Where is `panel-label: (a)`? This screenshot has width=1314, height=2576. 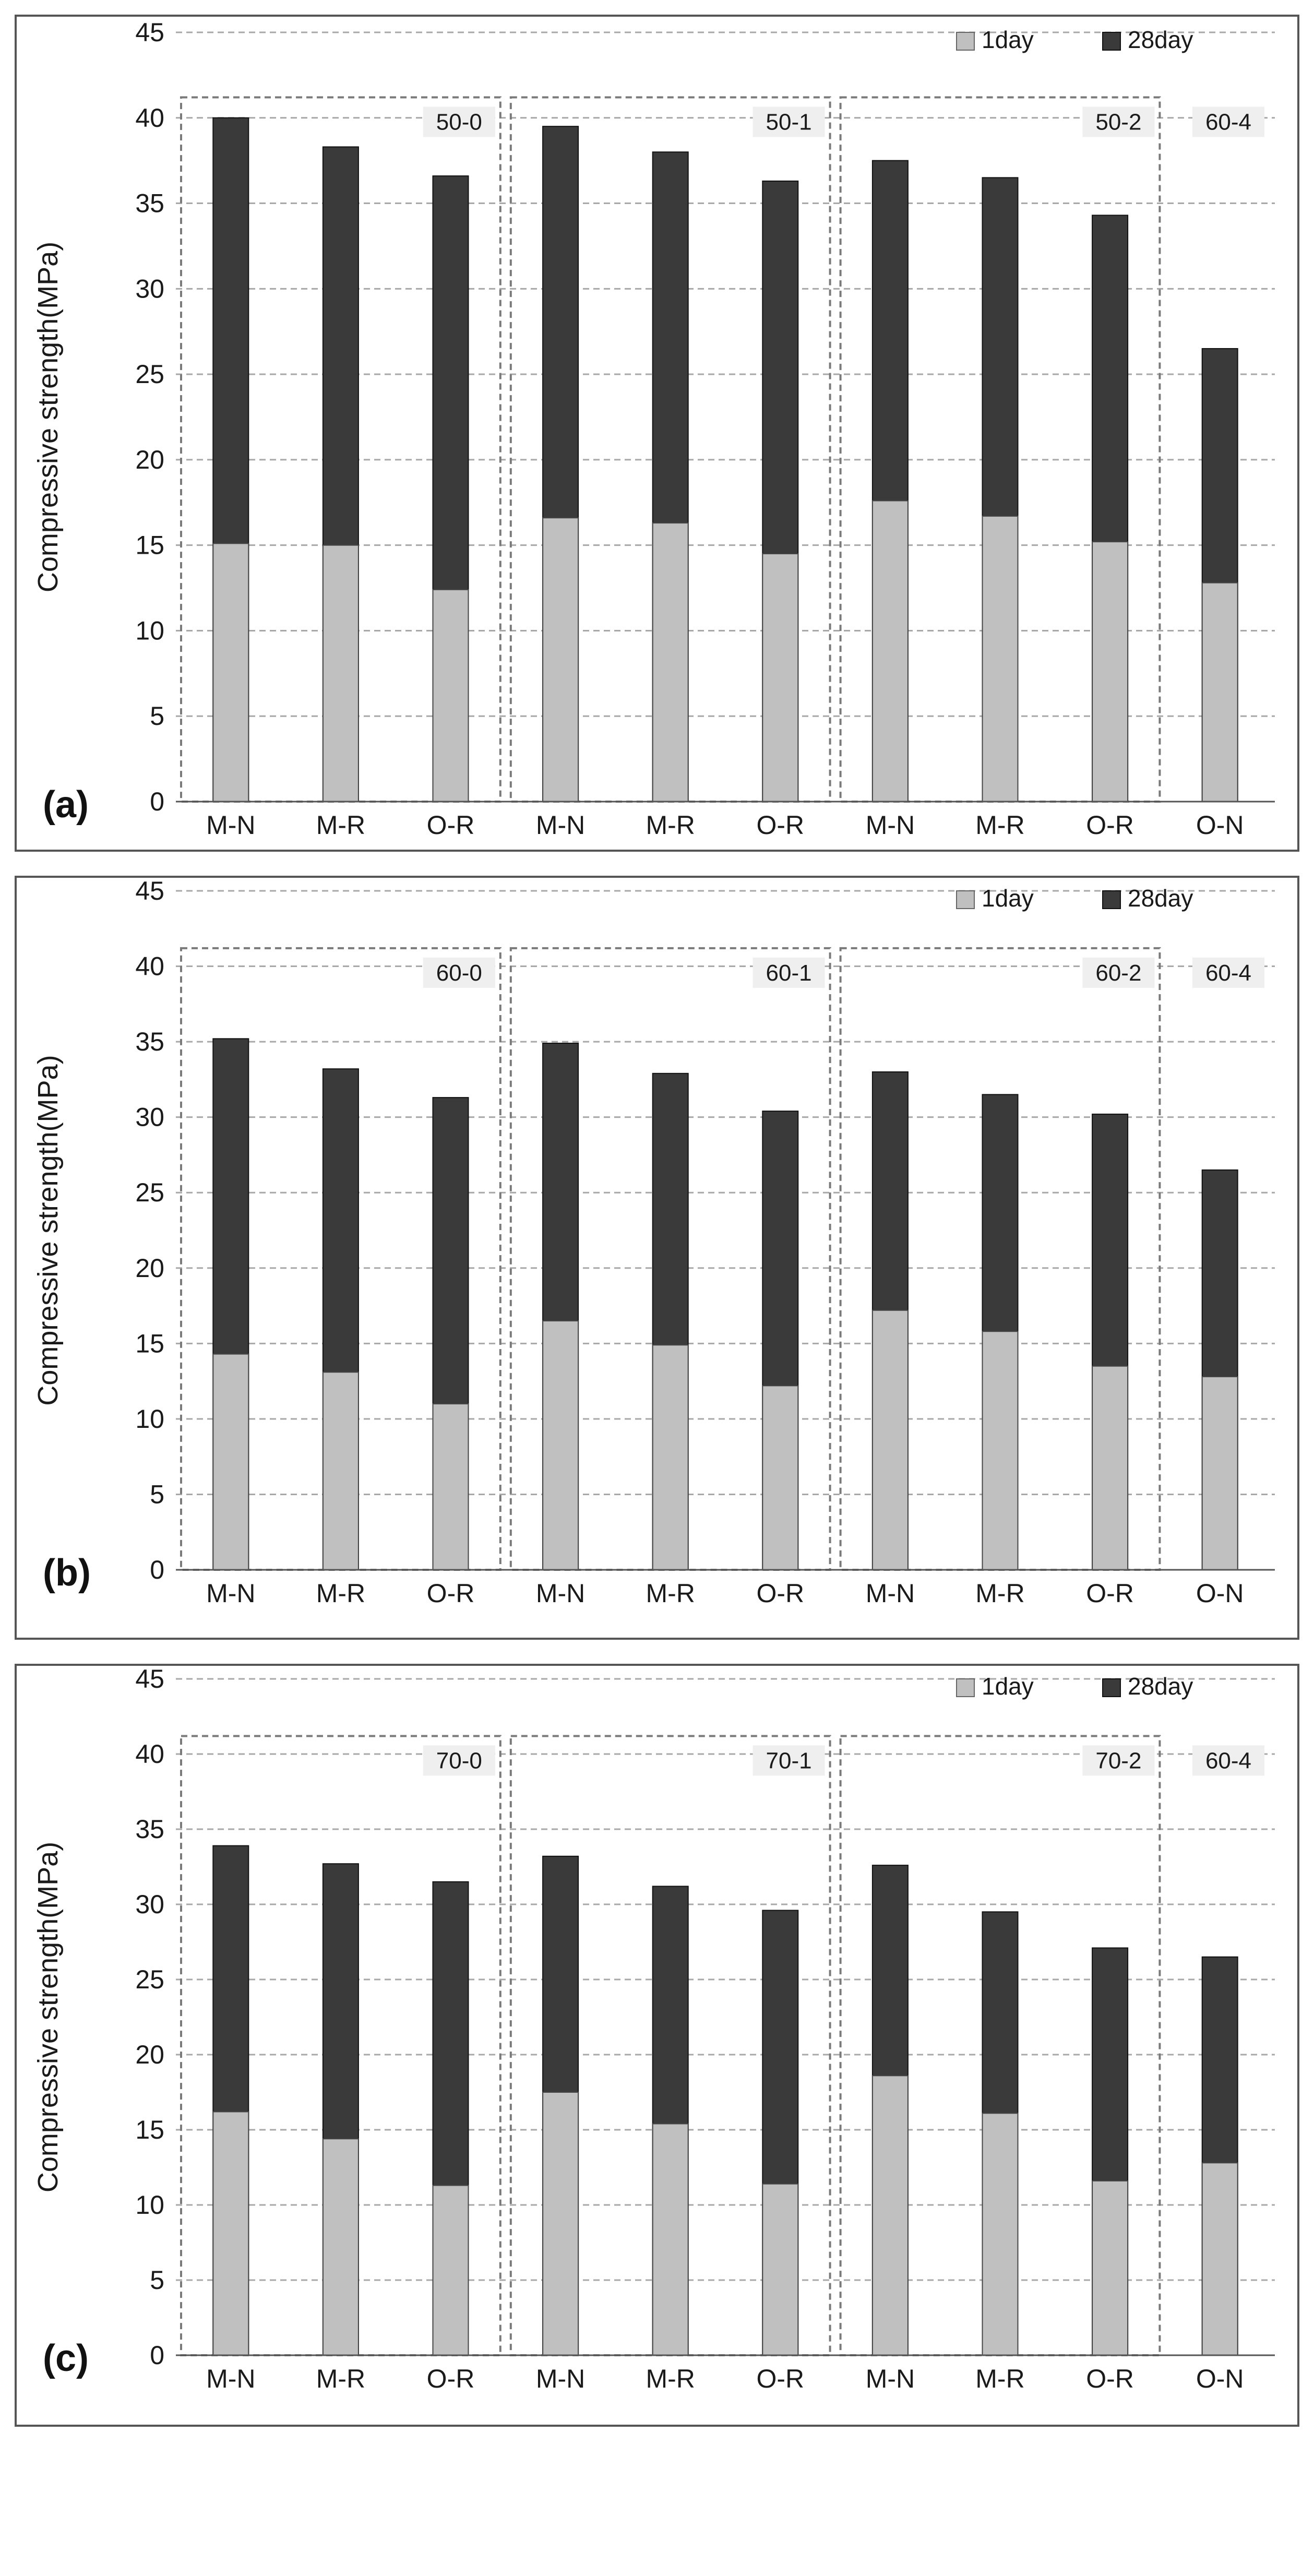 panel-label: (a) is located at coordinates (66, 805).